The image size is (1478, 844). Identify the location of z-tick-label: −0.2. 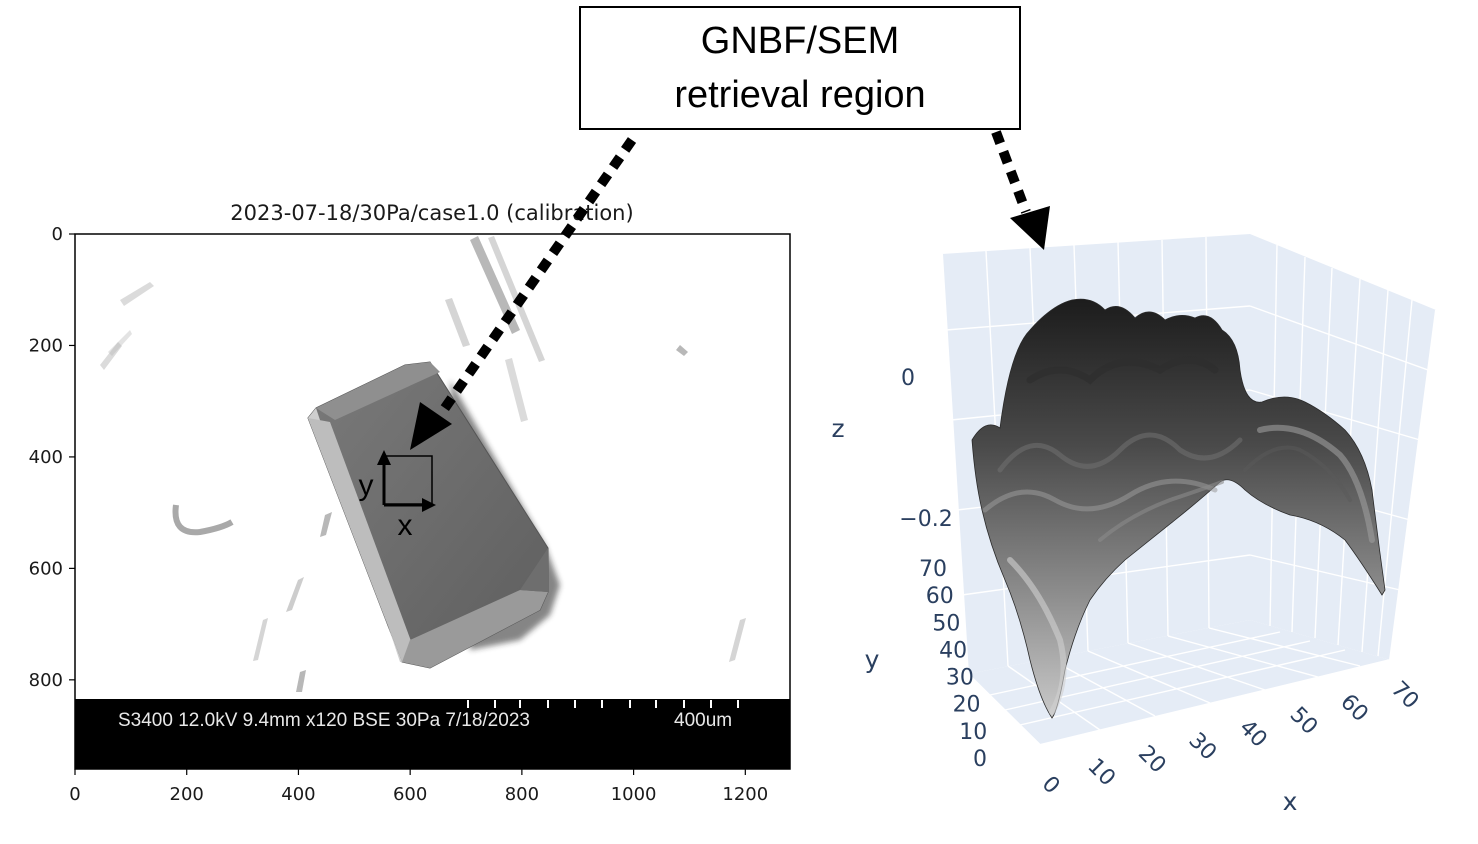
(925, 519).